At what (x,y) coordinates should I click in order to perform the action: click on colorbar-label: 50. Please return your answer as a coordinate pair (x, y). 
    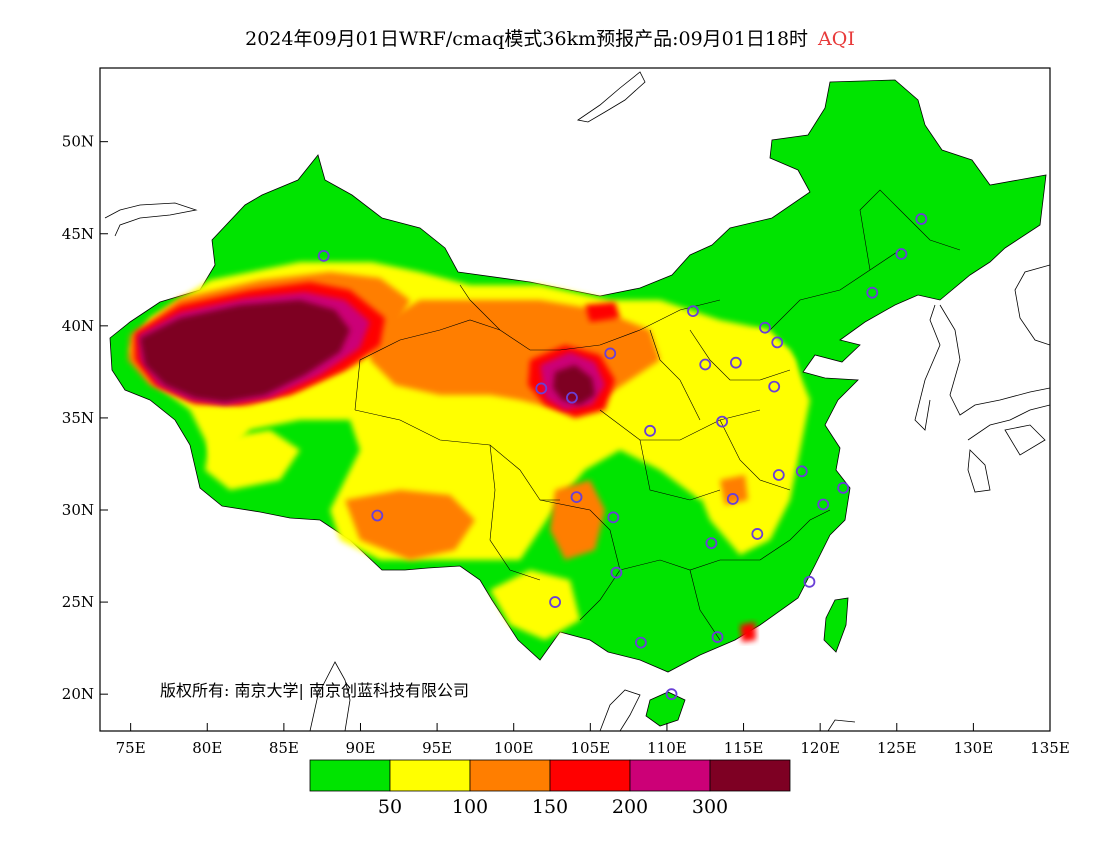
    Looking at the image, I should click on (390, 807).